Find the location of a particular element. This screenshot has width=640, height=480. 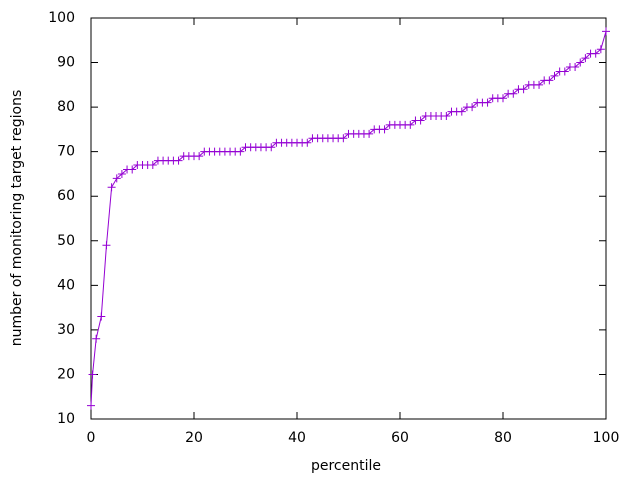

x-tick-label: 80 is located at coordinates (503, 438).